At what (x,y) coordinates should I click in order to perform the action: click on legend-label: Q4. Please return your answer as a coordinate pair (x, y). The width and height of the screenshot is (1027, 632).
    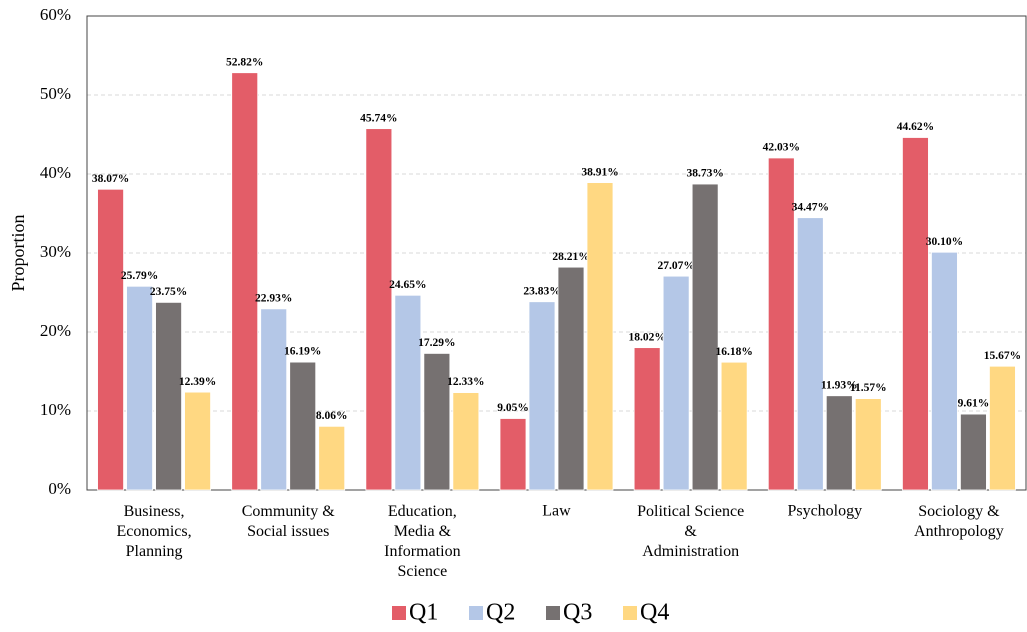
    Looking at the image, I should click on (654, 613).